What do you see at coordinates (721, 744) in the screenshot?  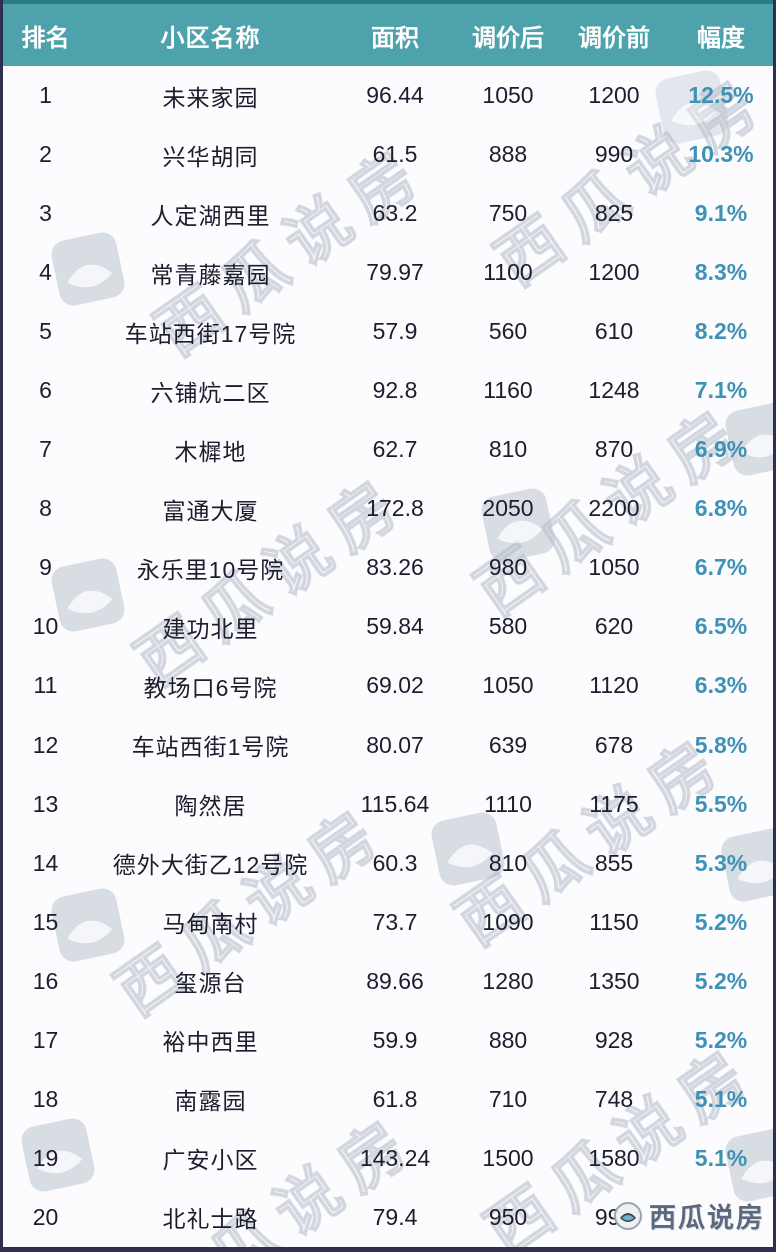 I see `change-pct-cell: 5.8%` at bounding box center [721, 744].